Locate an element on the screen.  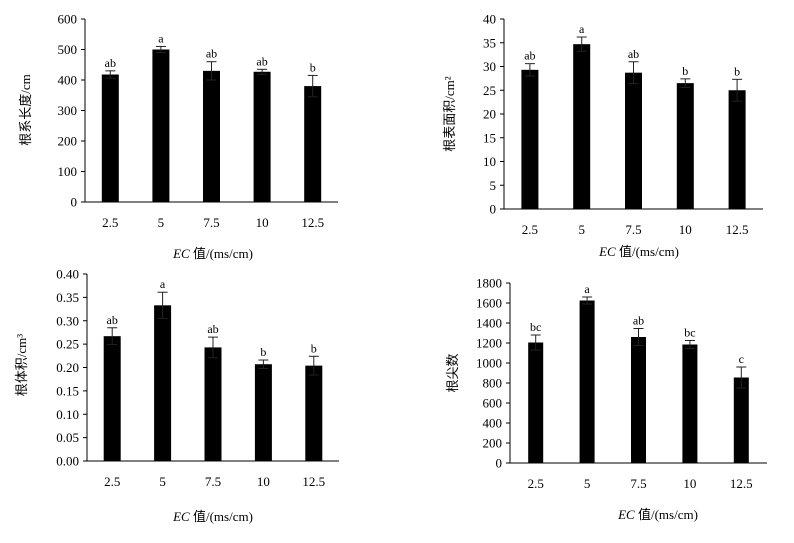
y-tick-label: 35 is located at coordinates (489, 42).